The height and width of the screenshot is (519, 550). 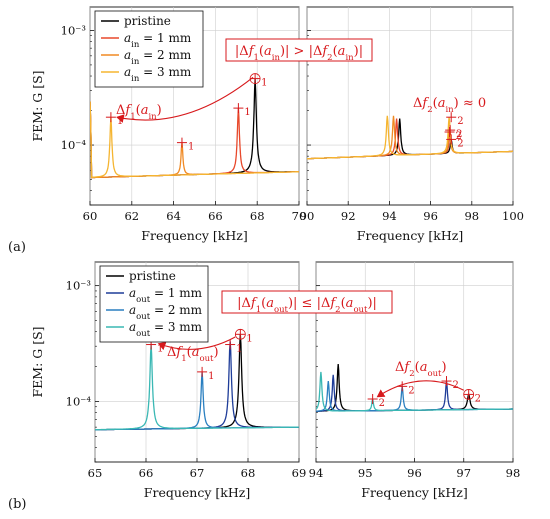 What do you see at coordinates (307, 216) in the screenshot?
I see `x-tick-label: 90` at bounding box center [307, 216].